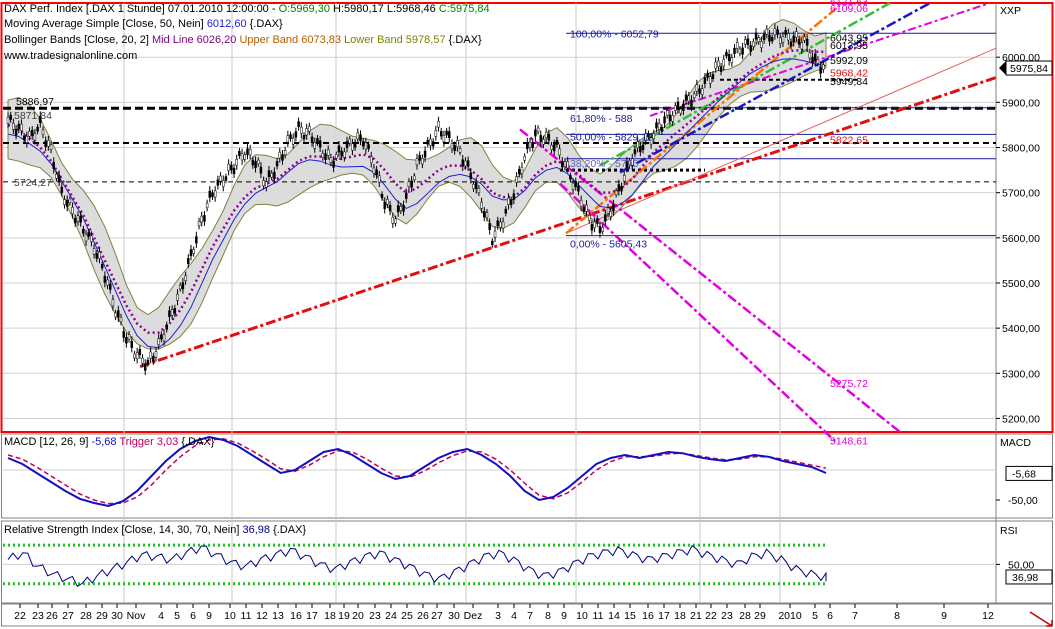 This screenshot has height=629, width=1055. I want to click on fib-label-618: 61,80% - 588, so click(601, 119).